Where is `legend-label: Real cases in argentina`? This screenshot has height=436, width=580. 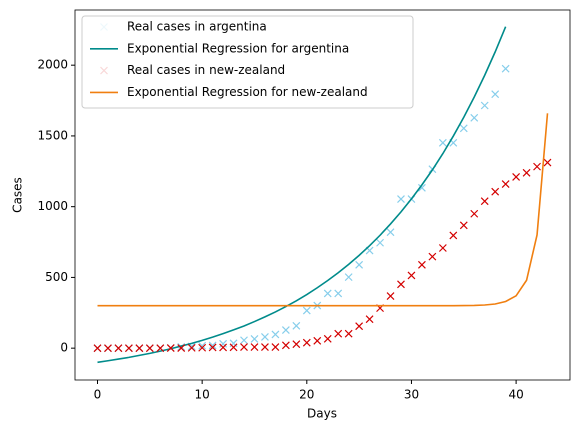 legend-label: Real cases in argentina is located at coordinates (197, 27).